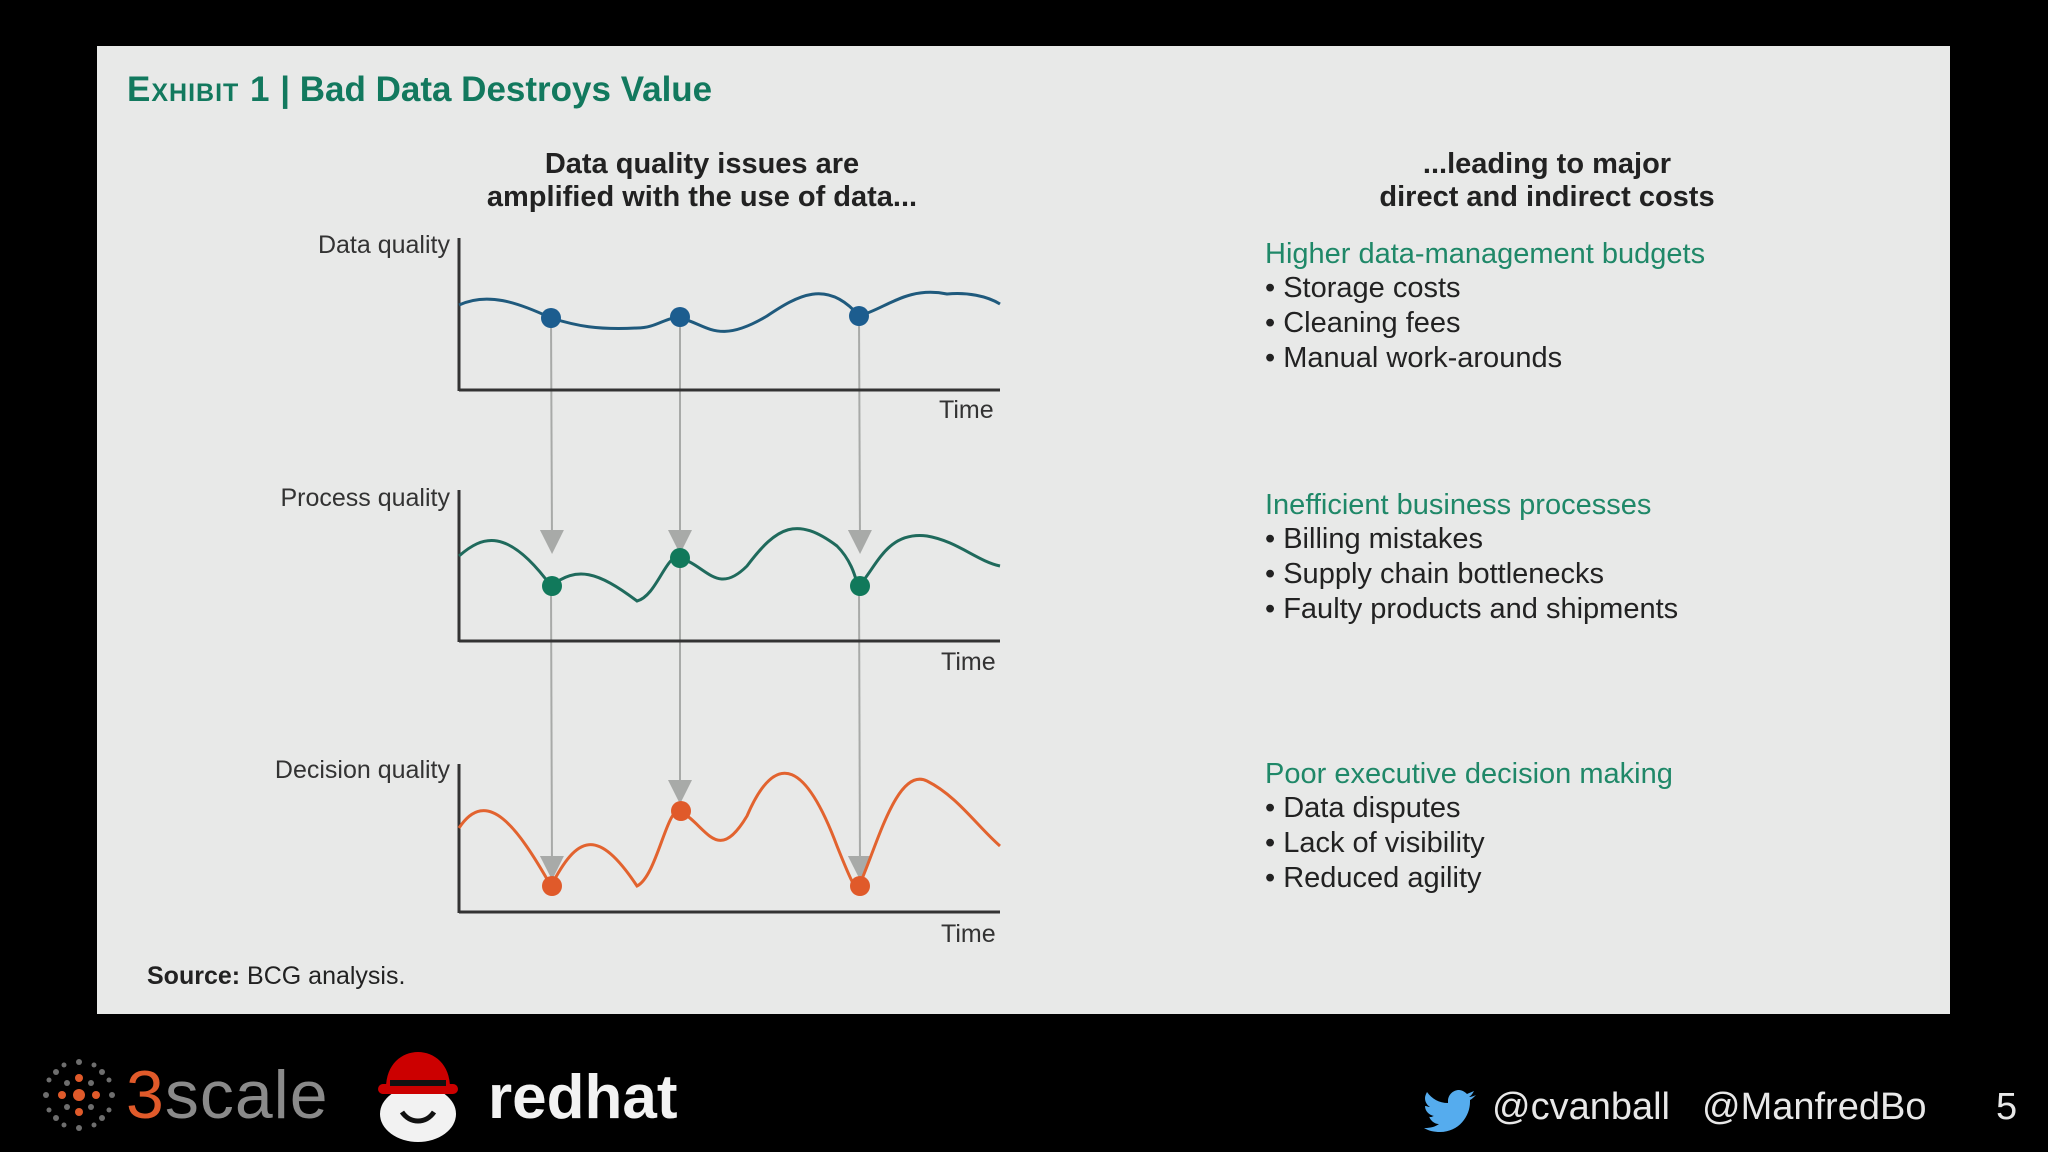  What do you see at coordinates (276, 976) in the screenshot?
I see `source-note: Source: BCG analysis.` at bounding box center [276, 976].